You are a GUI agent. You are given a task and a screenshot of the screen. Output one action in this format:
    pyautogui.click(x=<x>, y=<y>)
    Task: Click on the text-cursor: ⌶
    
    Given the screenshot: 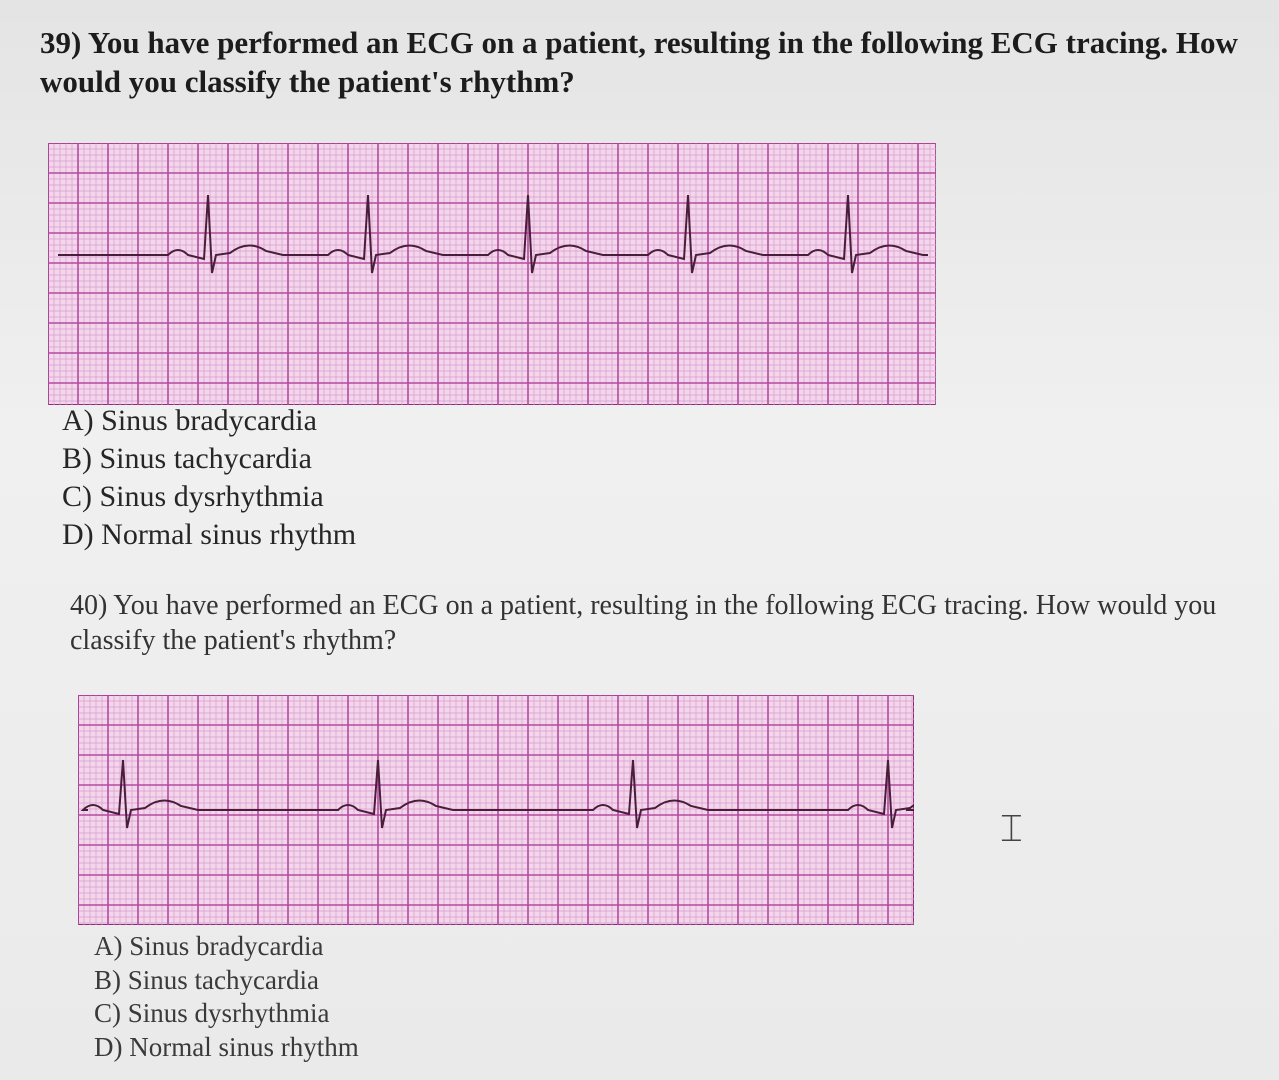 What is the action you would take?
    pyautogui.click(x=1011, y=828)
    